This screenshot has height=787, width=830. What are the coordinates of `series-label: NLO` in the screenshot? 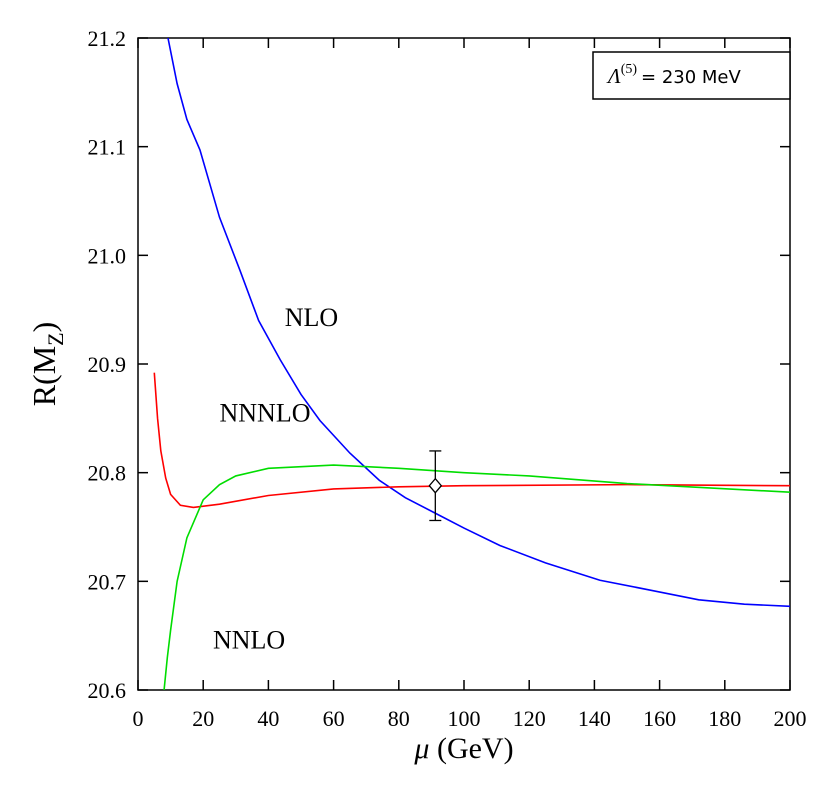 It's located at (311, 317).